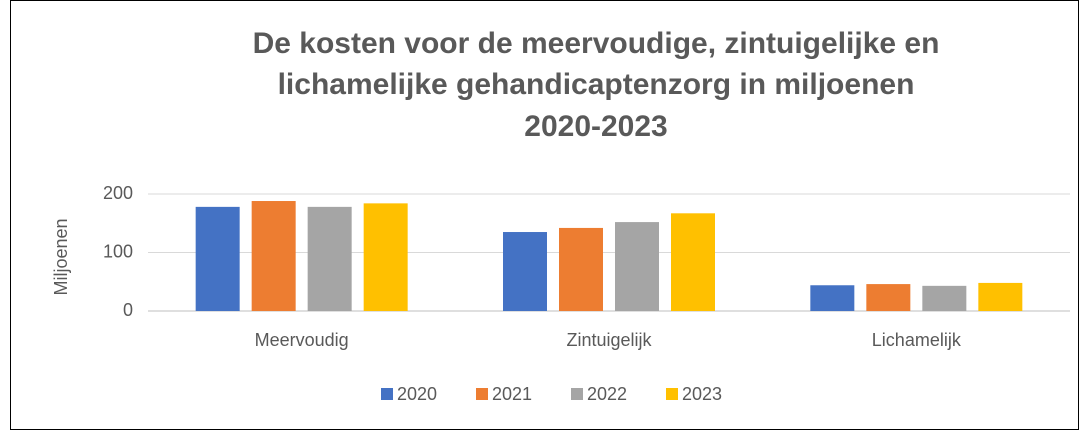 The height and width of the screenshot is (430, 1089). Describe the element at coordinates (512, 394) in the screenshot. I see `legend-label: 2021` at that location.